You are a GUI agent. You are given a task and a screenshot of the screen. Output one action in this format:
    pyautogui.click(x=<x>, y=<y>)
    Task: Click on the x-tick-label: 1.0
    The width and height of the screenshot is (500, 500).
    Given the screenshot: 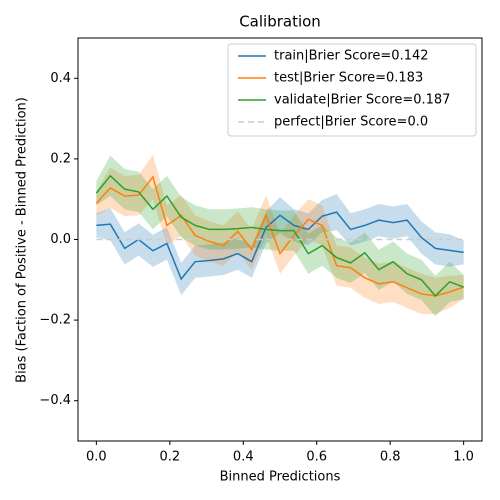 What is the action you would take?
    pyautogui.click(x=463, y=457)
    